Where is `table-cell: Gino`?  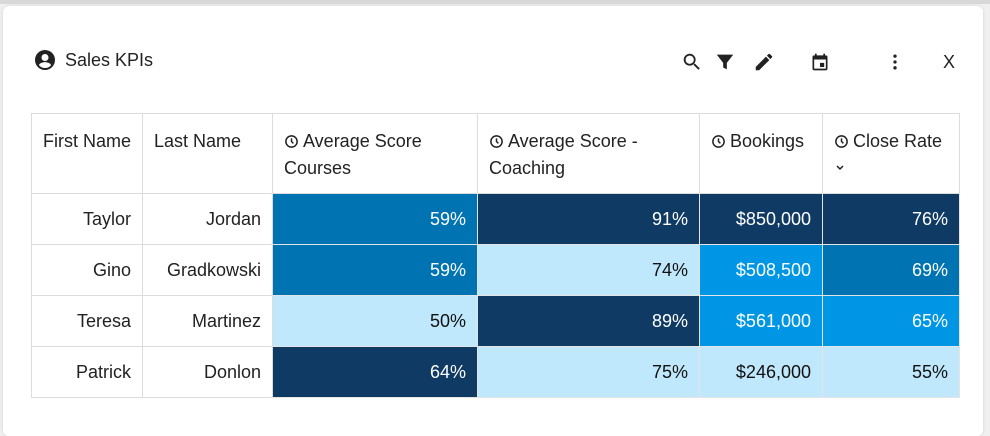 table-cell: Gino is located at coordinates (87, 270).